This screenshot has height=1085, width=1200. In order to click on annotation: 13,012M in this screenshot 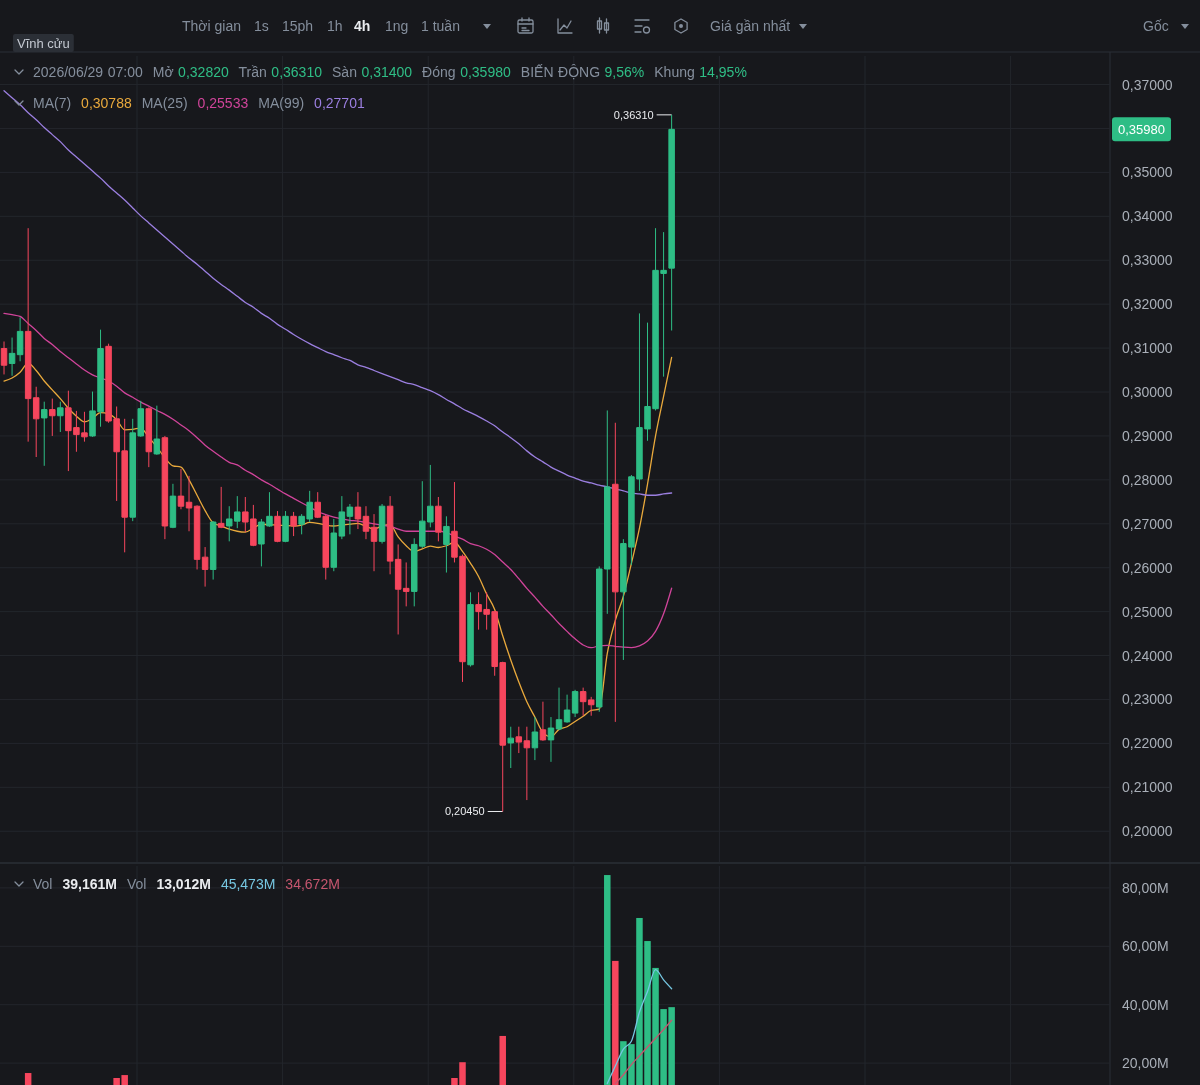, I will do `click(183, 884)`.